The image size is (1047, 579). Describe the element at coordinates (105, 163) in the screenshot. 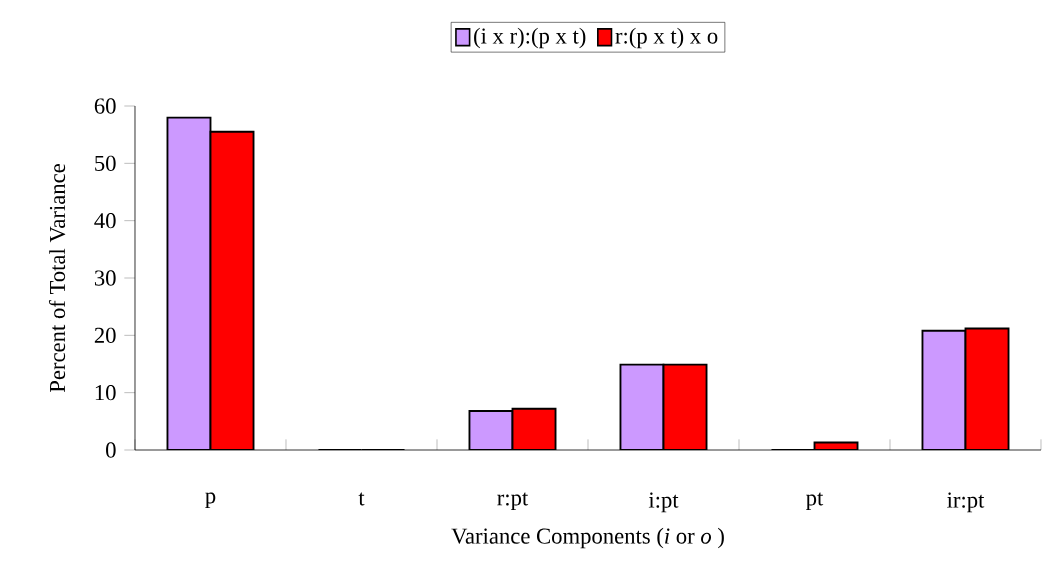

I see `y-tick-label: 50` at that location.